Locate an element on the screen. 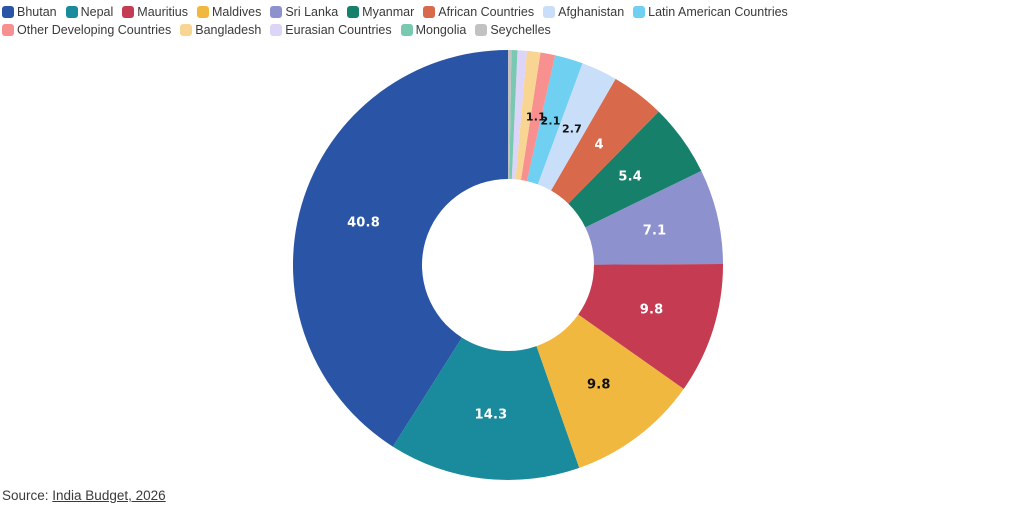  legend-swatch-mauritius is located at coordinates (128, 12).